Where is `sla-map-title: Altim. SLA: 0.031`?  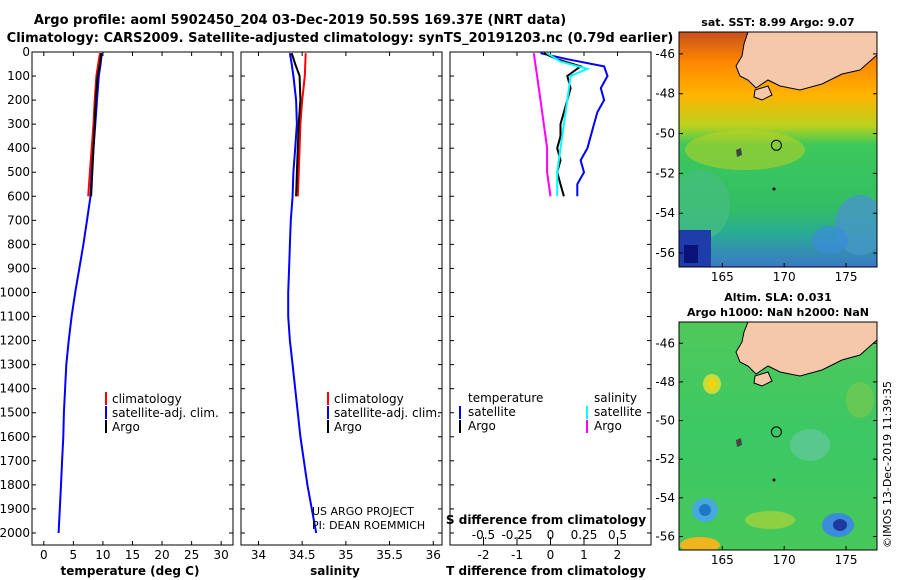
sla-map-title: Altim. SLA: 0.031 is located at coordinates (777, 297).